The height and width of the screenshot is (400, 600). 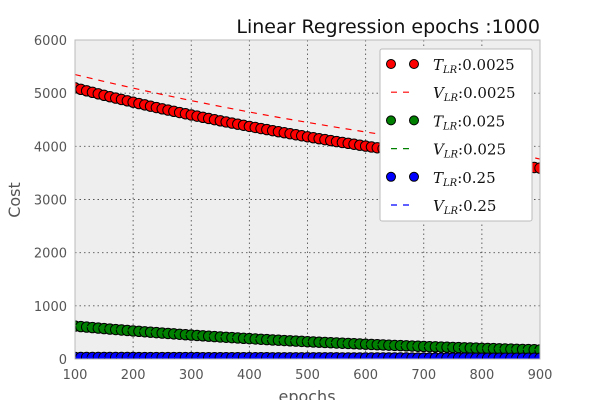 I want to click on y-tick-label: 2000, so click(x=50, y=254).